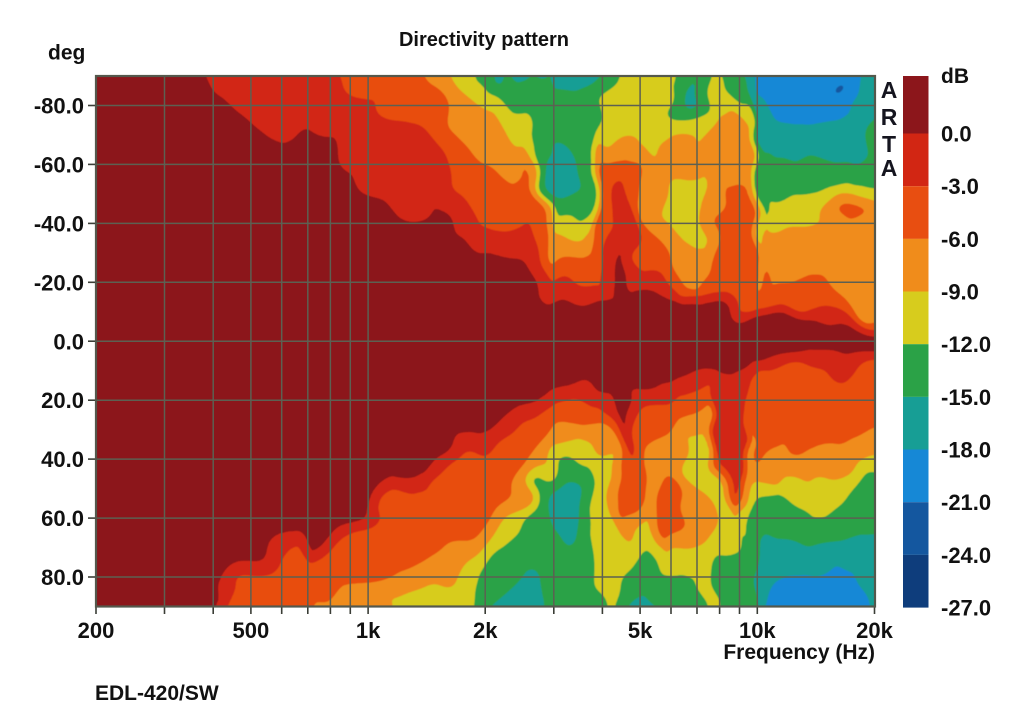 The height and width of the screenshot is (715, 1024). Describe the element at coordinates (960, 186) in the screenshot. I see `svg-text: -3.0` at that location.